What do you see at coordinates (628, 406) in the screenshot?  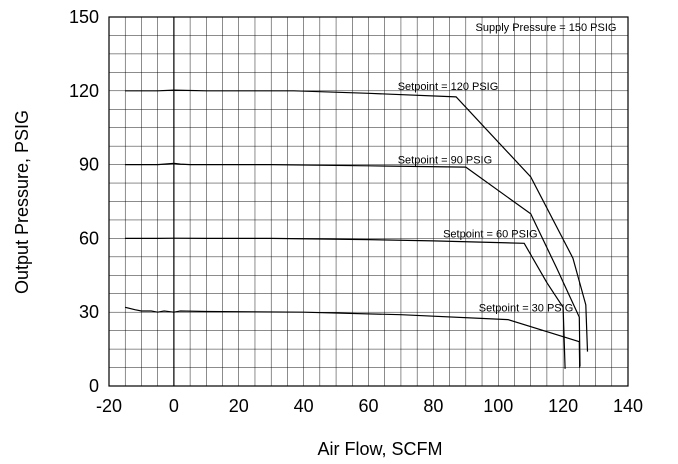 I see `x-tick-label: 140` at bounding box center [628, 406].